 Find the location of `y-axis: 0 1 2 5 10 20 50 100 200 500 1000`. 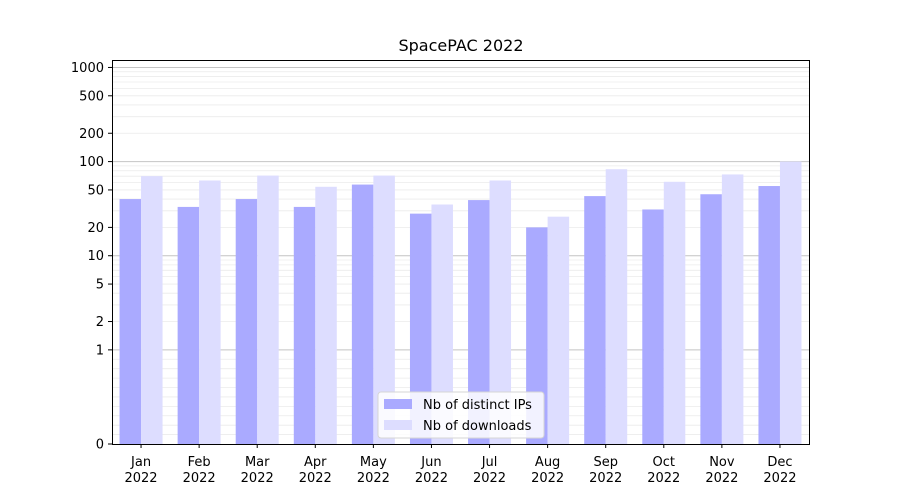

y-axis: 0 1 2 5 10 20 50 100 200 500 1000 is located at coordinates (91, 257).